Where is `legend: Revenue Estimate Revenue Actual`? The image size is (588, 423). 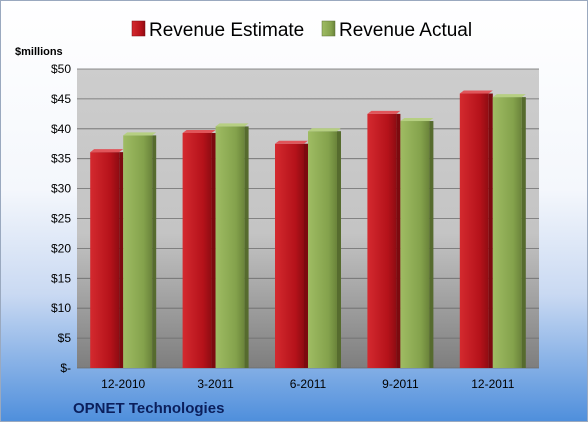
legend: Revenue Estimate Revenue Actual is located at coordinates (301, 30).